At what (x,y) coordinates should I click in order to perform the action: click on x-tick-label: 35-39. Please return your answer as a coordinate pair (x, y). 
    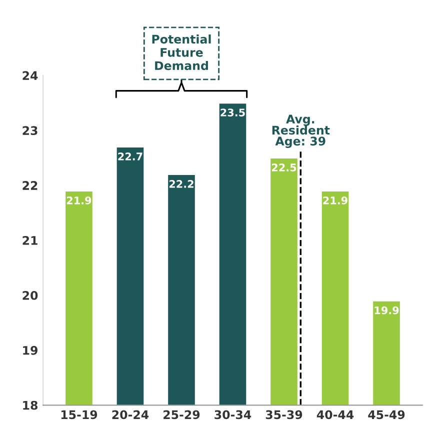
    Looking at the image, I should click on (284, 415).